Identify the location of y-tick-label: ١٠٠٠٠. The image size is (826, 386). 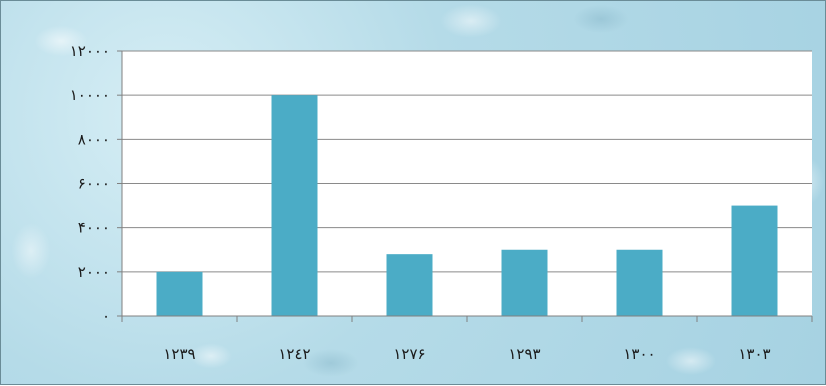
(90, 95).